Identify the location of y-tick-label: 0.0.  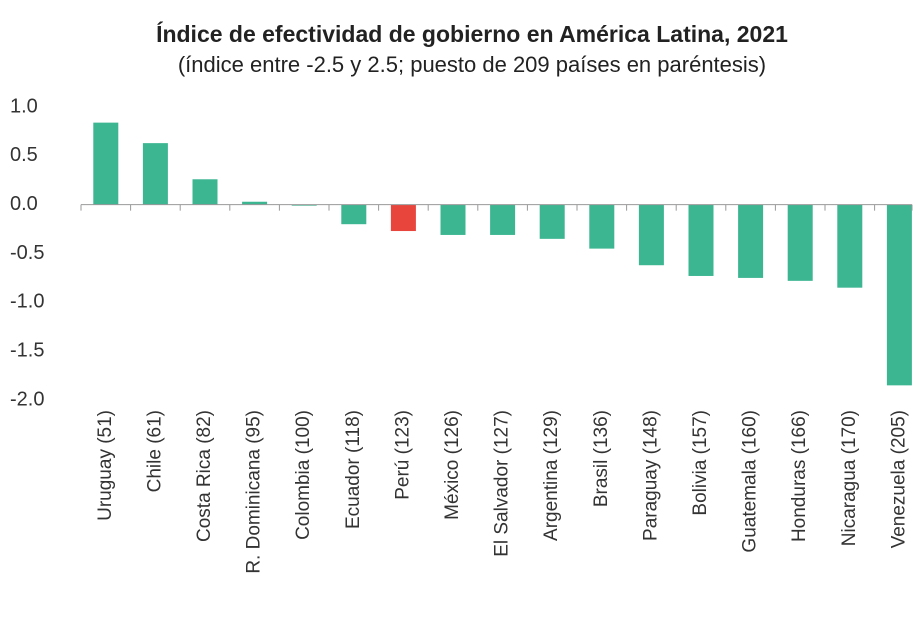
(24, 204).